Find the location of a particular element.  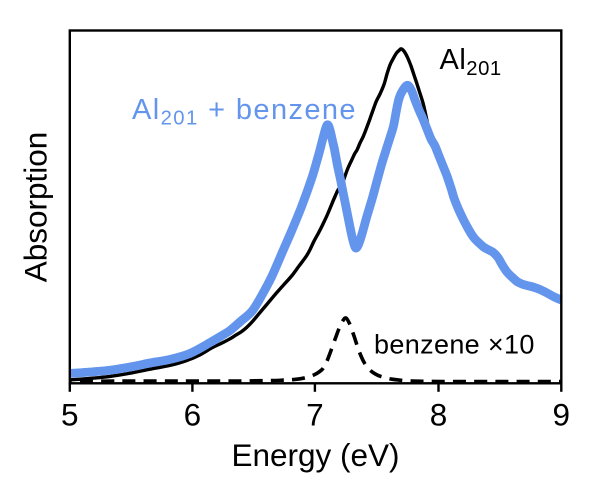

svg-text: 5 is located at coordinates (70, 414).